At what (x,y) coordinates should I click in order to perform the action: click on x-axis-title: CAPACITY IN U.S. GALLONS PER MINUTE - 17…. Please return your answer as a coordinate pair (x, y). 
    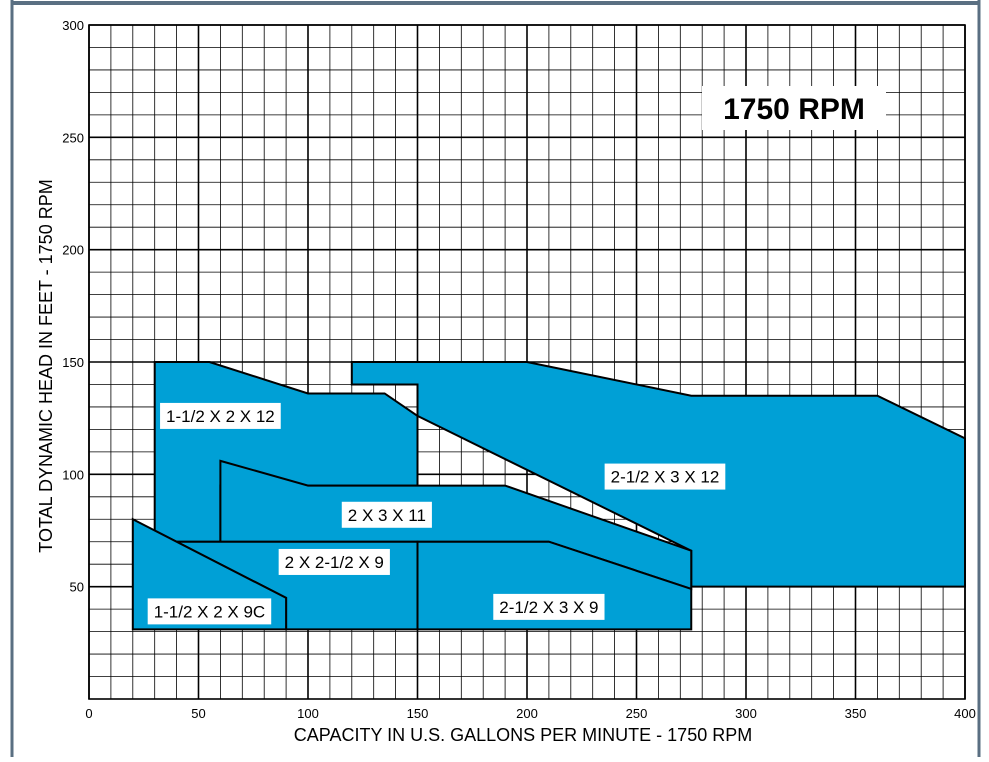
    Looking at the image, I should click on (523, 735).